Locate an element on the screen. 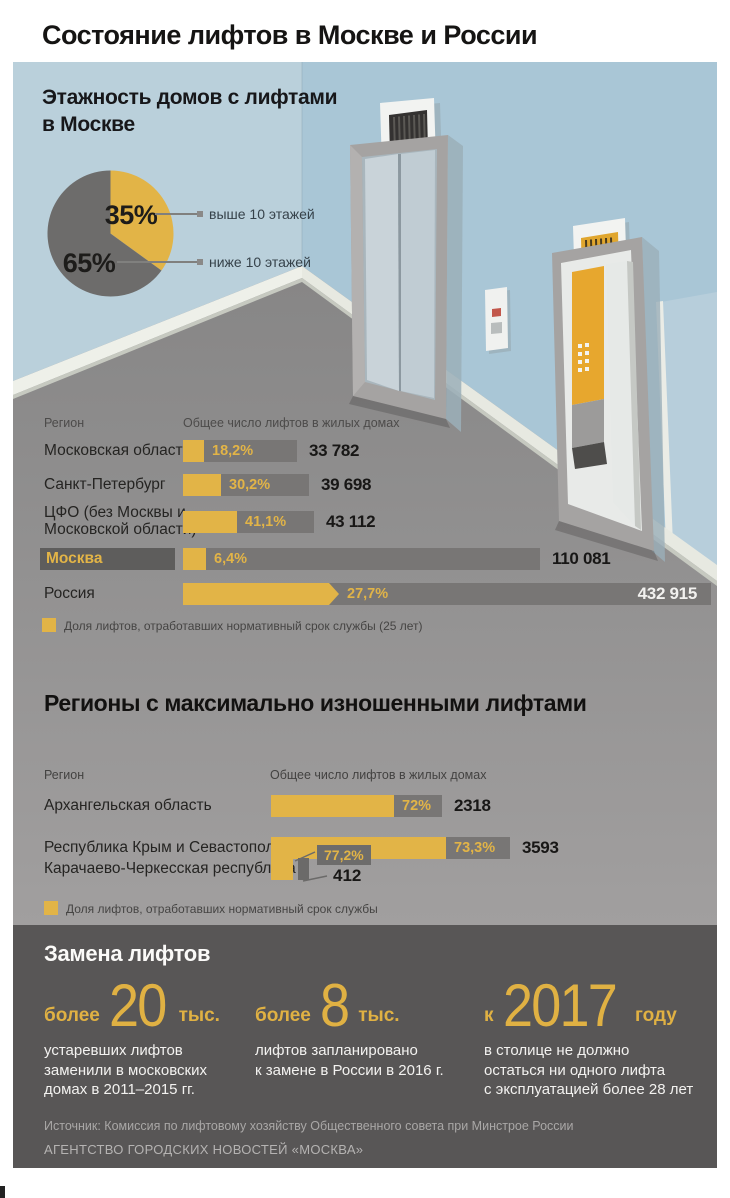 The image size is (730, 1198). bar-value: 3593 is located at coordinates (540, 847).